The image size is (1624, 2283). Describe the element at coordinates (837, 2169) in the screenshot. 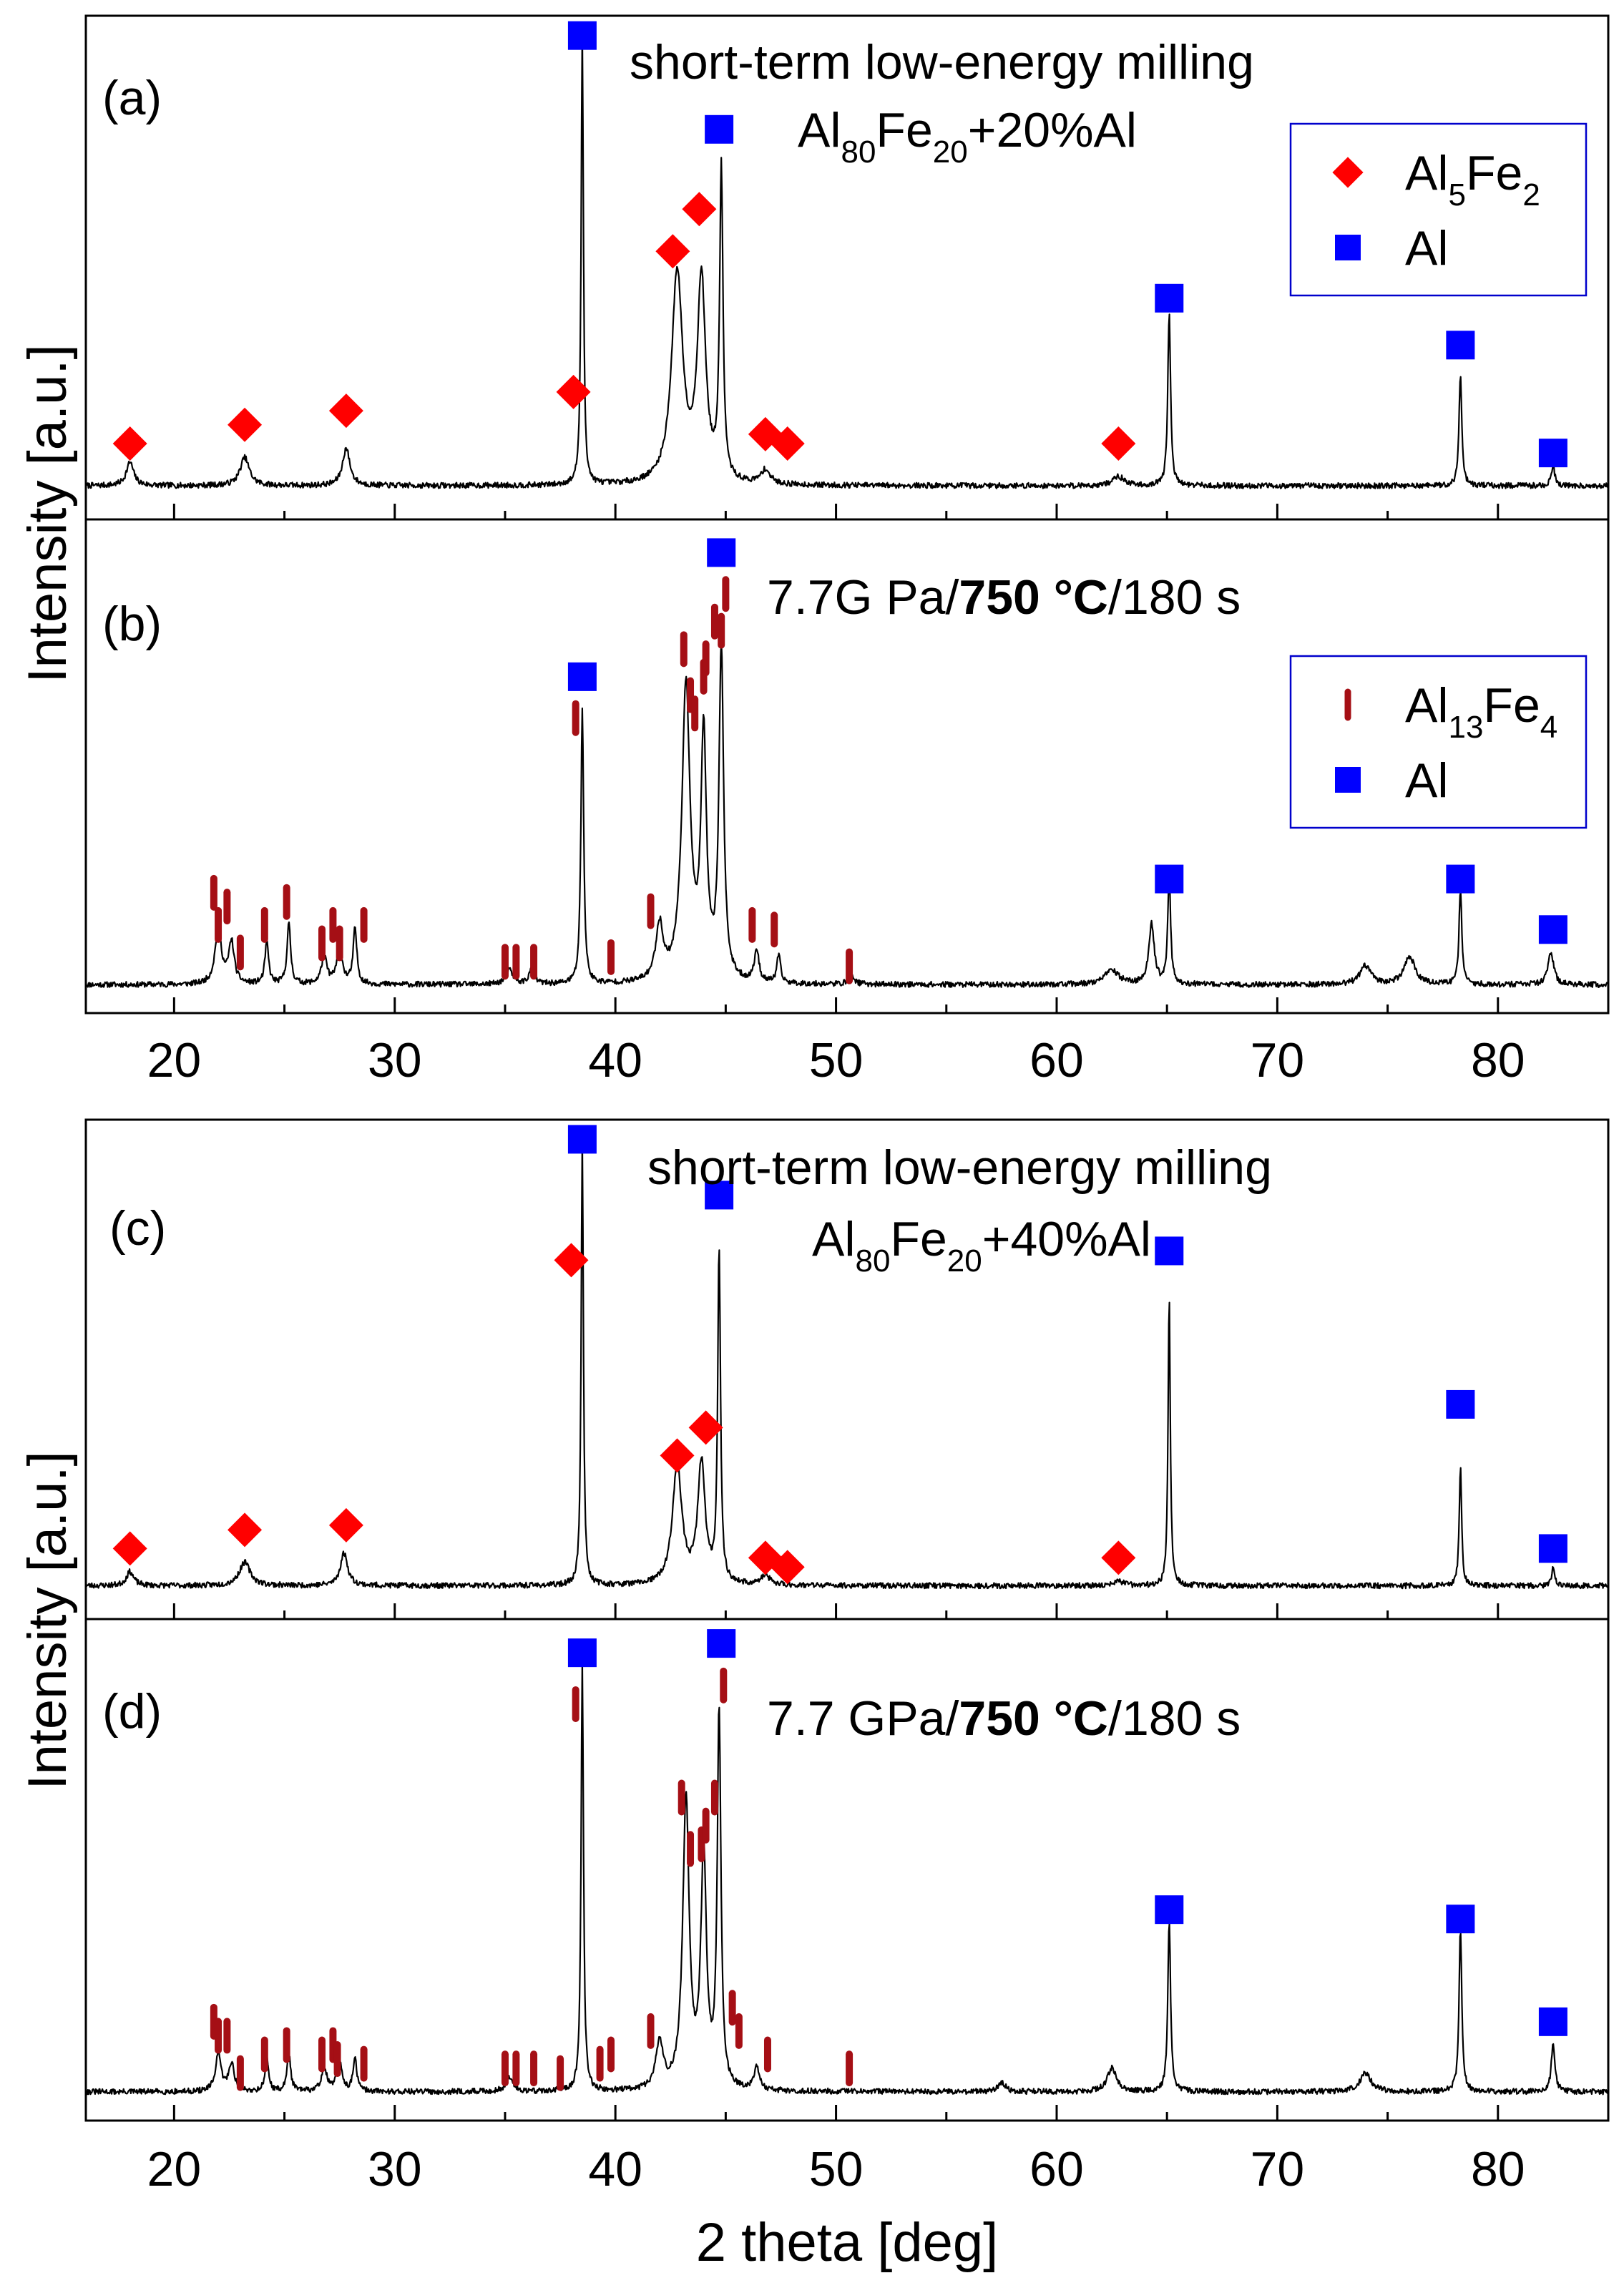

I see `x-tick-label: 50` at that location.